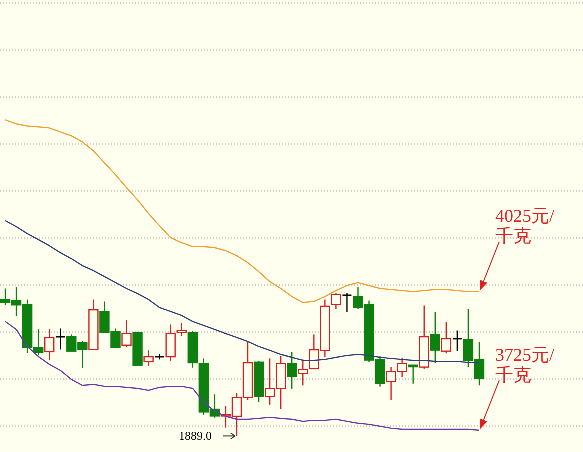  What do you see at coordinates (195, 436) in the screenshot?
I see `annotation: 1889.0` at bounding box center [195, 436].